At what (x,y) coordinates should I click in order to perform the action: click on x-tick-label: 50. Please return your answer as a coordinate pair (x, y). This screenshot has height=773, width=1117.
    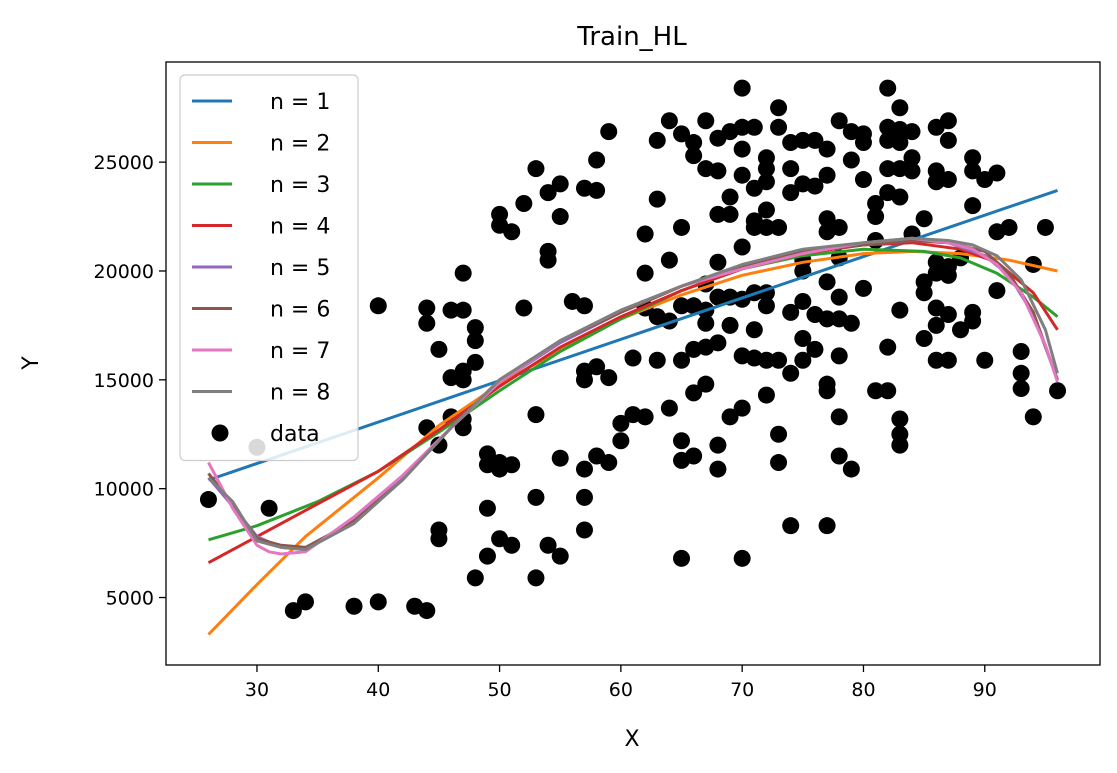
    Looking at the image, I should click on (499, 690).